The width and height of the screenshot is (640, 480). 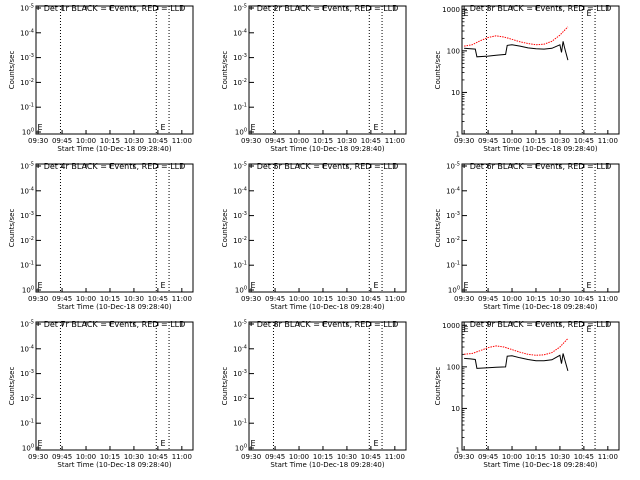 What do you see at coordinates (115, 324) in the screenshot?
I see `chart-title: Det 7r BLACK = Events, RED = LLD` at bounding box center [115, 324].